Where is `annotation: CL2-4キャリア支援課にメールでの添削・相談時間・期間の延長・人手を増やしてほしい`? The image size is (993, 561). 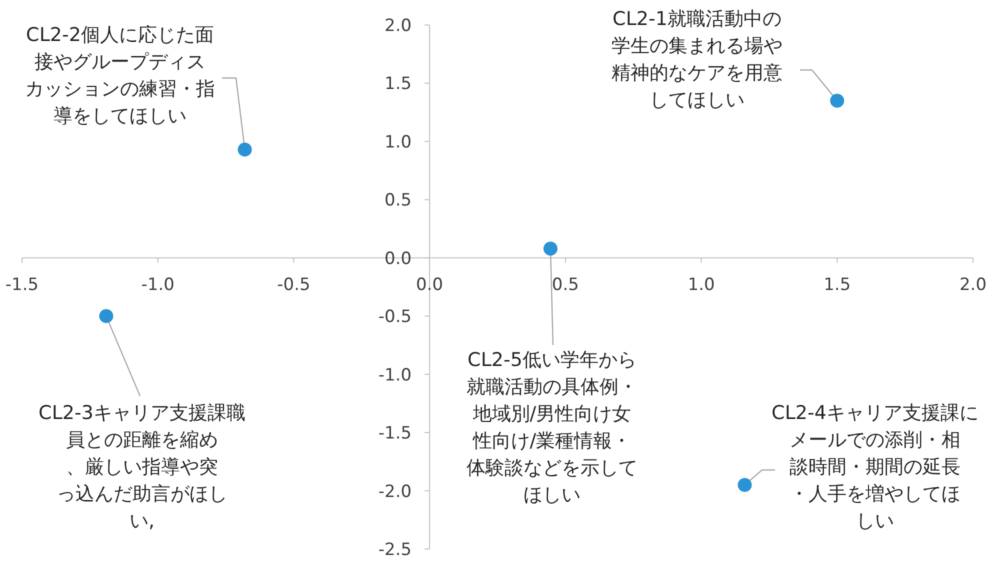 annotation: CL2-4キャリア支援課にメールでの添削・相談時間・期間の延長・人手を増やしてほしい is located at coordinates (875, 467).